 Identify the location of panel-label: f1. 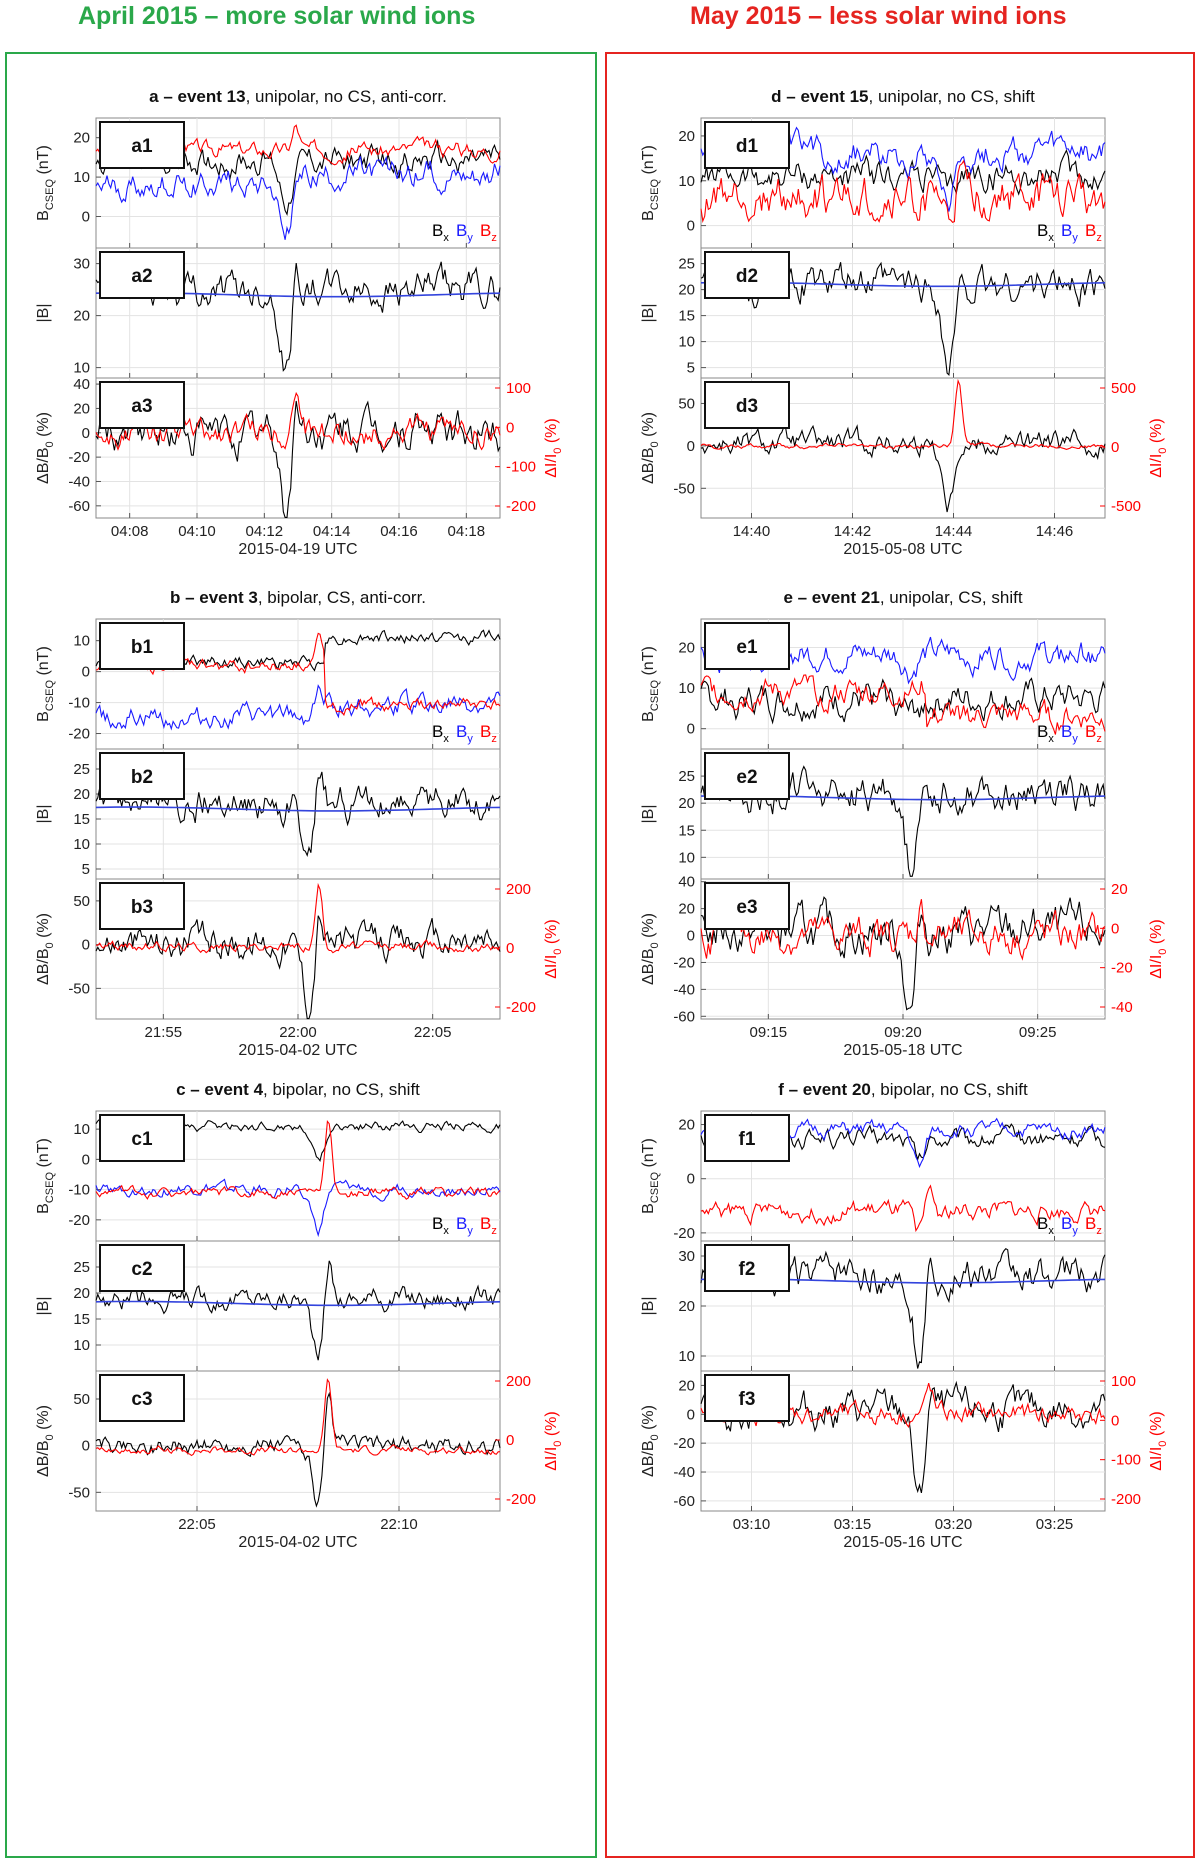
(747, 1139).